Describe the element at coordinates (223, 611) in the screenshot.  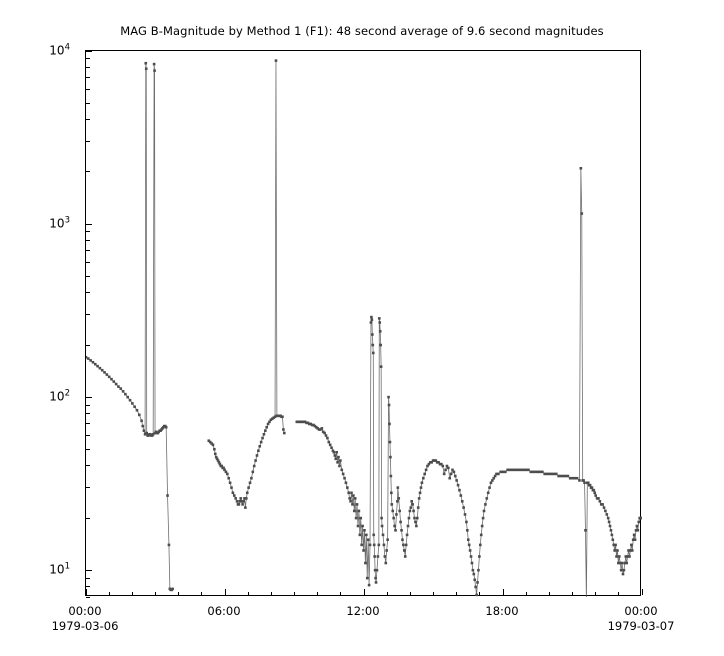
I see `x-tick-label: 06:00` at that location.